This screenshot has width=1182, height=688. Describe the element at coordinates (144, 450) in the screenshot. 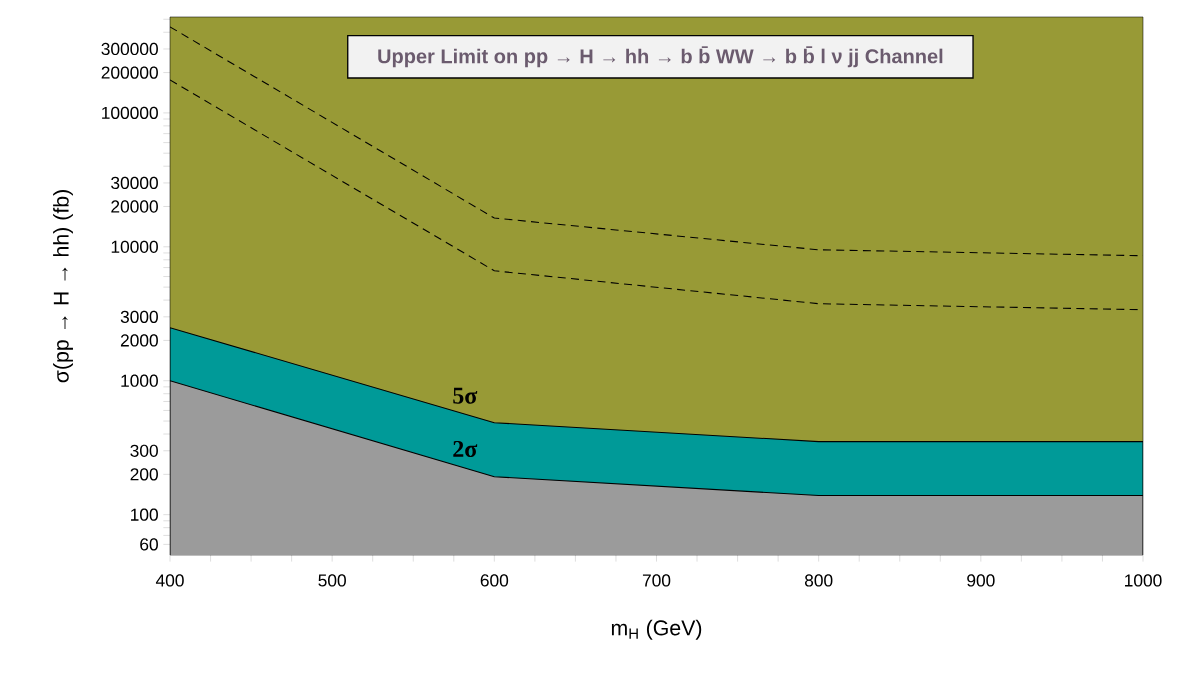

I see `y-tick-label: 300` at that location.